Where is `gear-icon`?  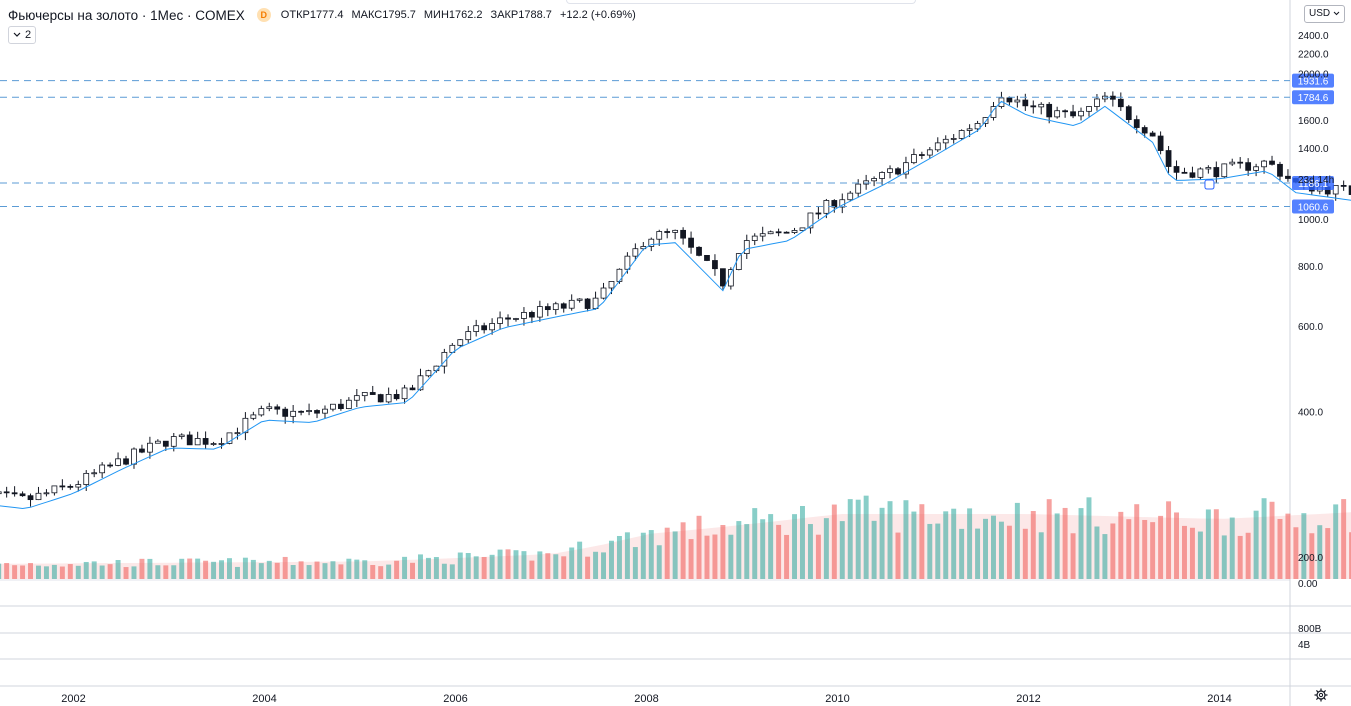
gear-icon is located at coordinates (1321, 695).